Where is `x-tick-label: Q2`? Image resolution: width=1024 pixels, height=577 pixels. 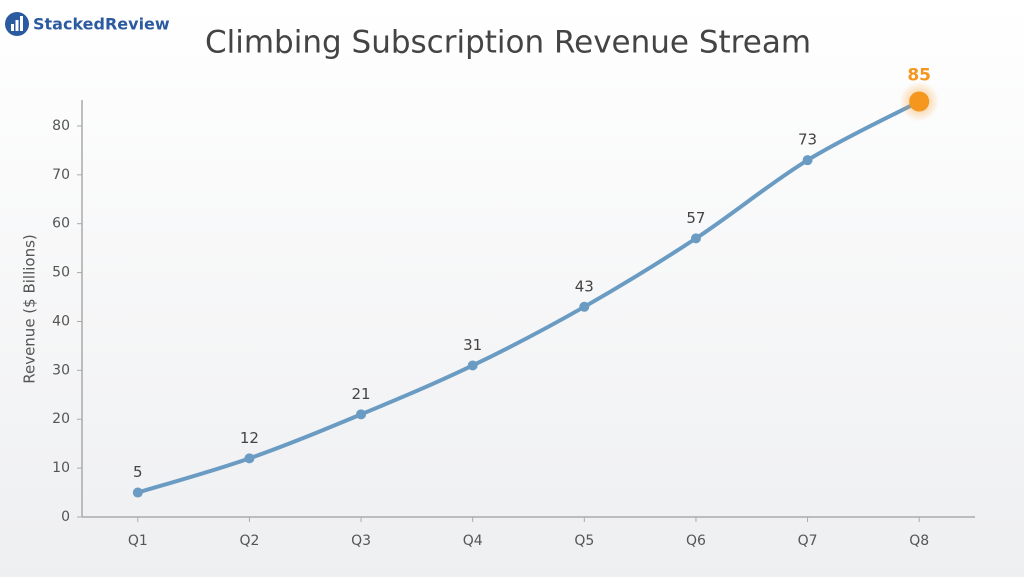
x-tick-label: Q2 is located at coordinates (249, 541).